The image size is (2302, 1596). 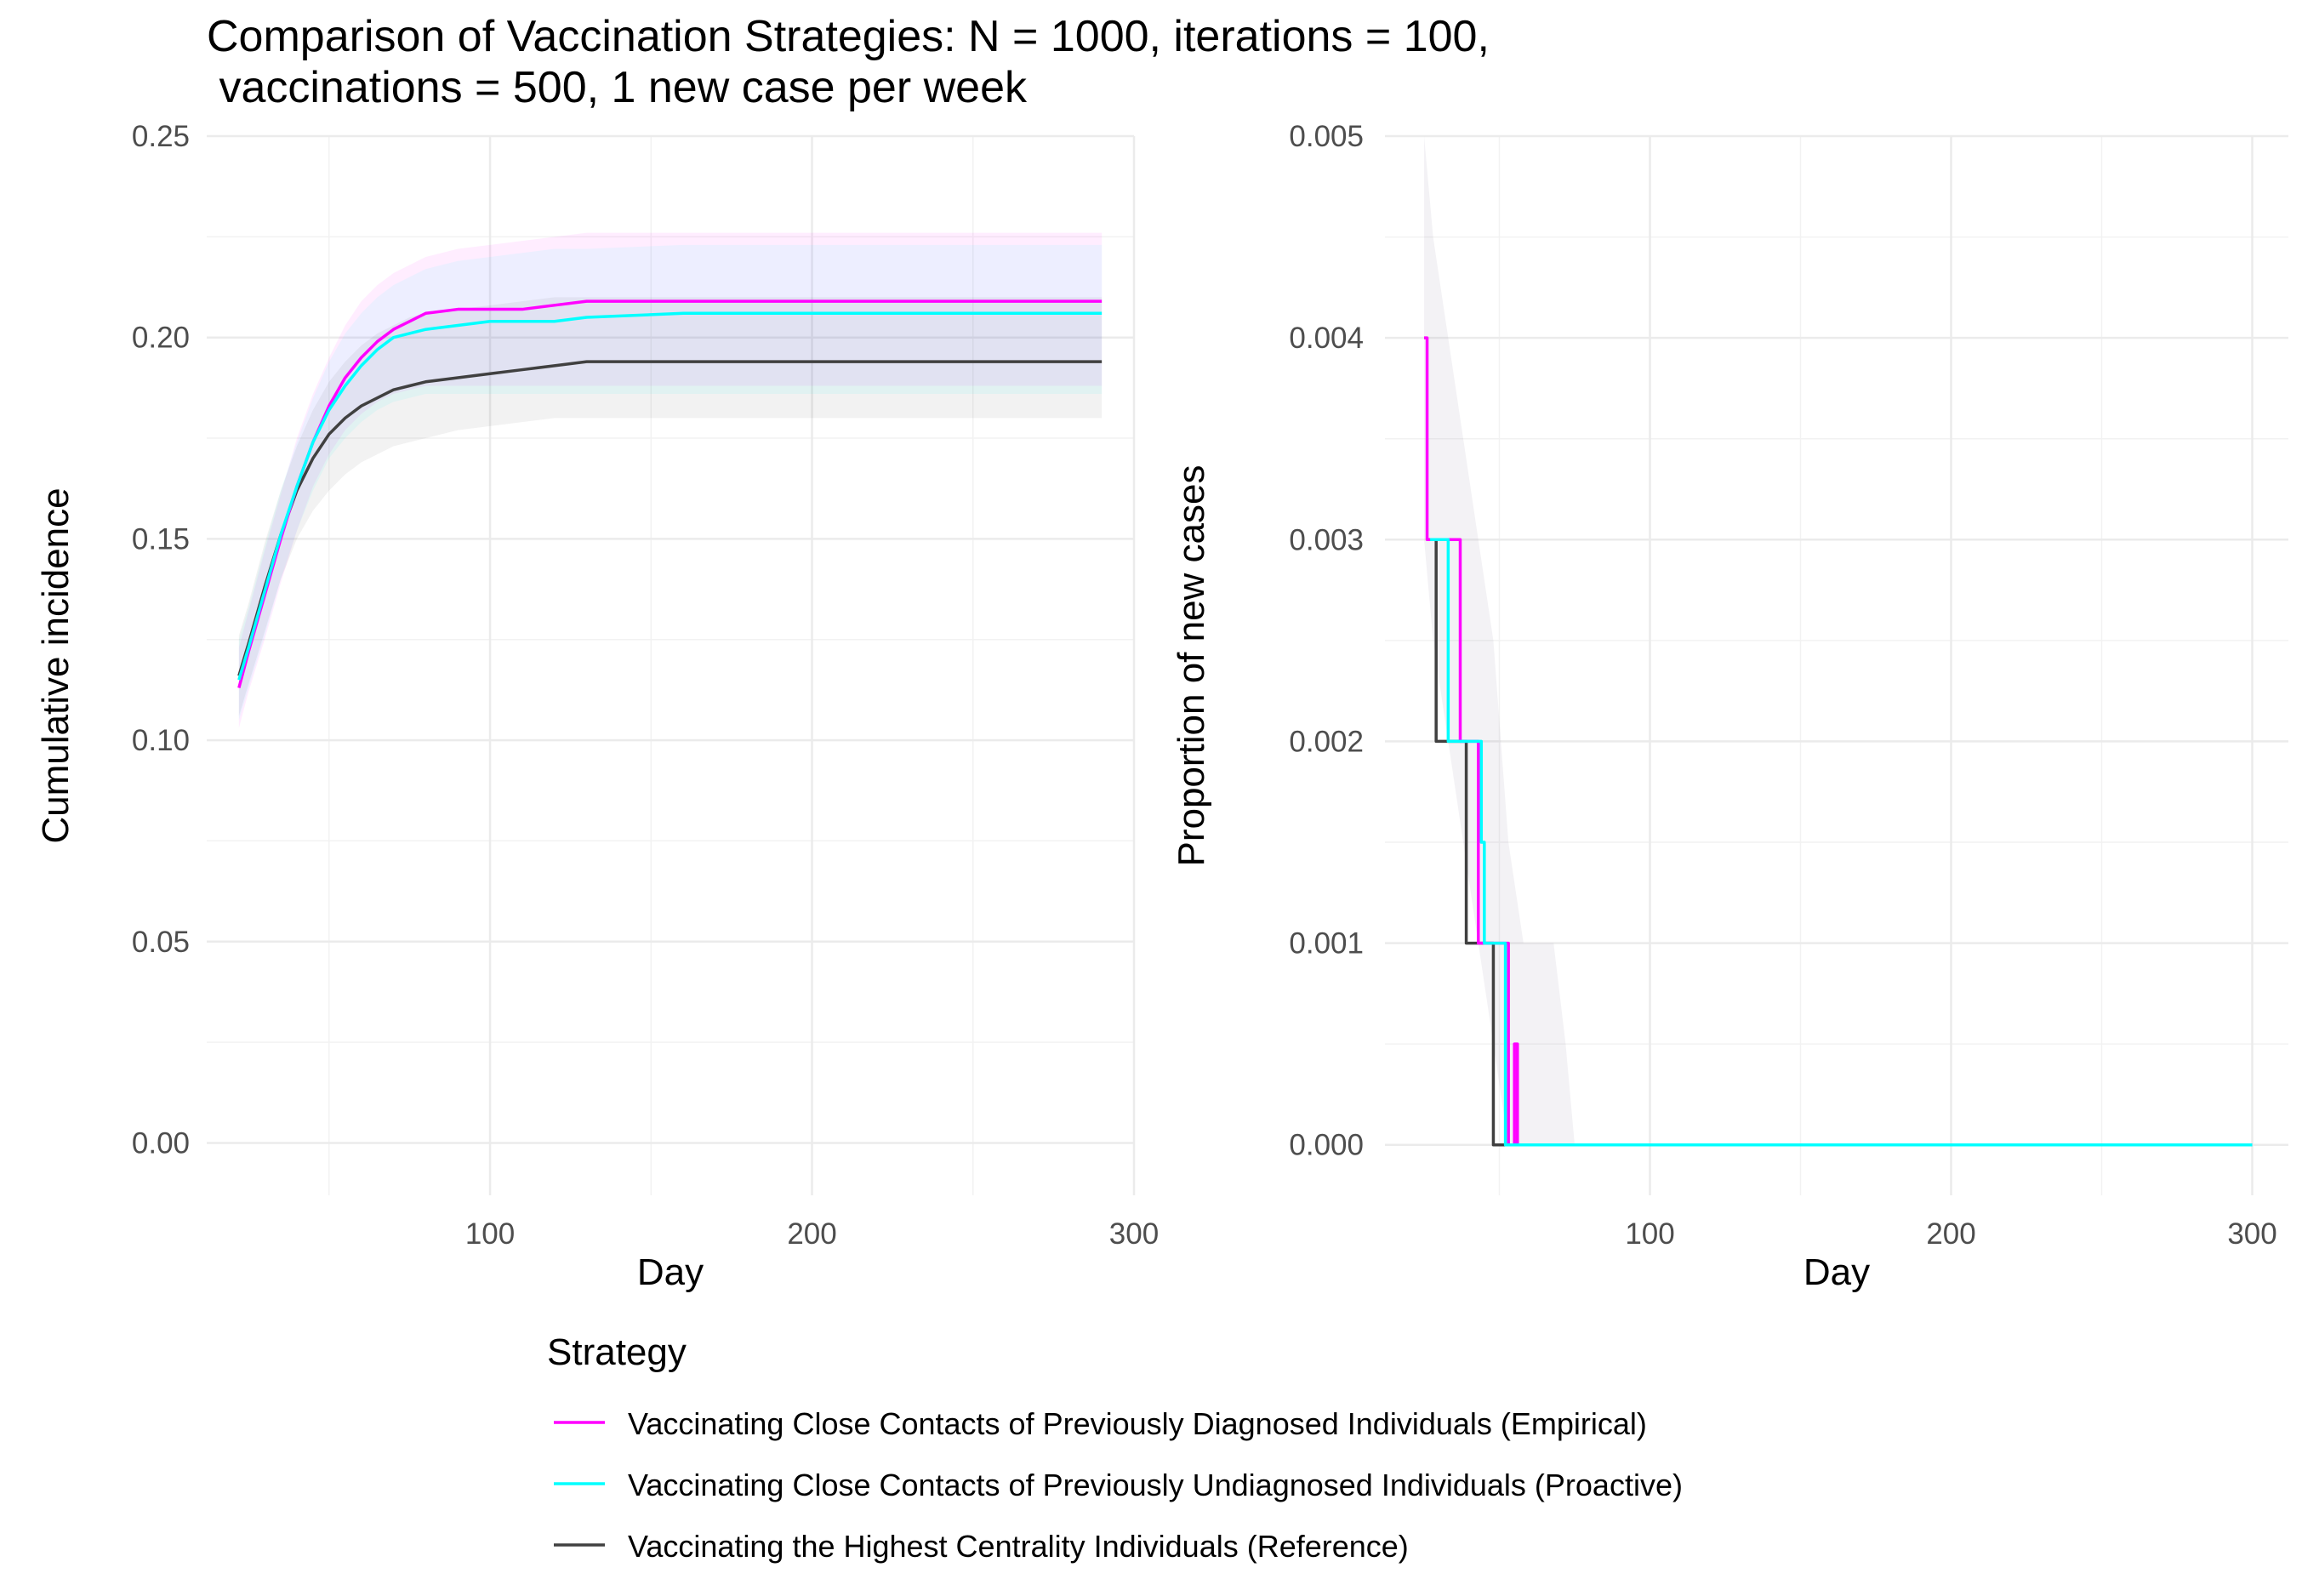 I want to click on y-tick-label-3: 0.003, so click(x=1326, y=540).